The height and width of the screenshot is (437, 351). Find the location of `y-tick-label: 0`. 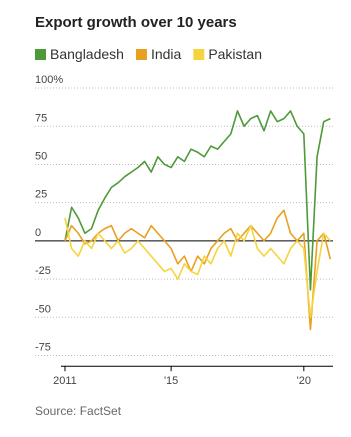

y-tick-label: 0 is located at coordinates (38, 233).